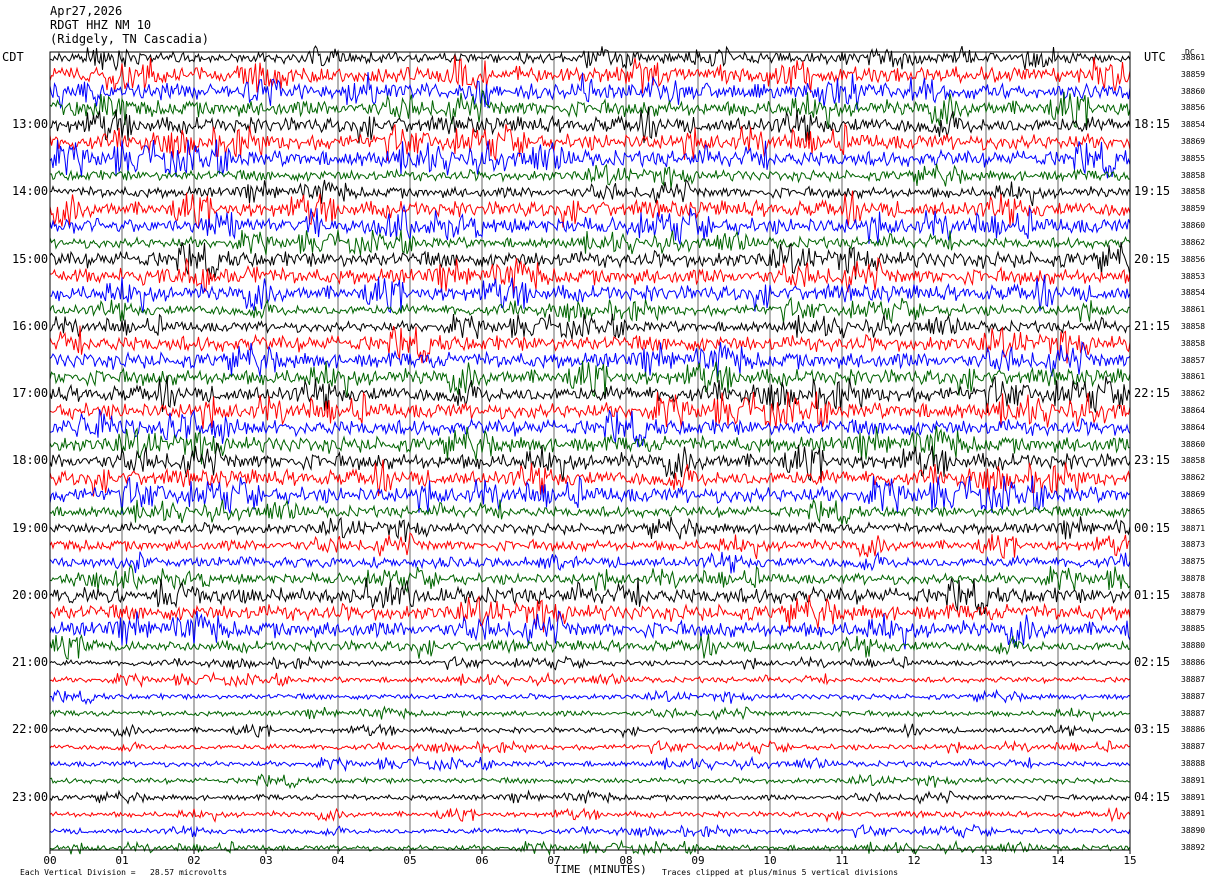  I want to click on x-tick-label-12: 12, so click(913, 860).